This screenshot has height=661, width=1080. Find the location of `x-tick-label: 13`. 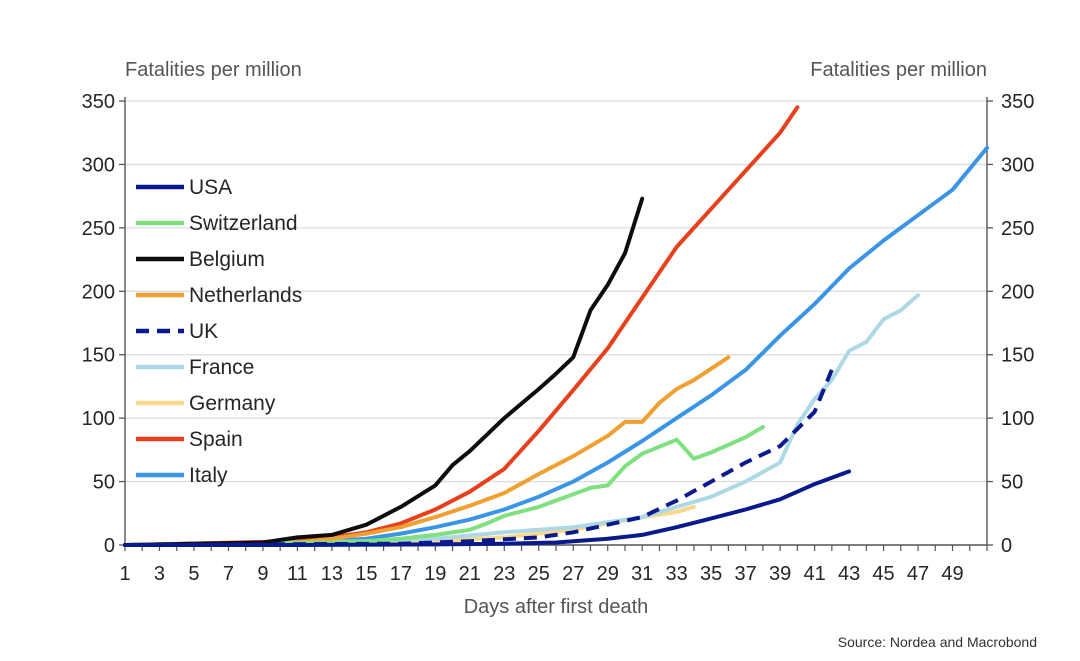

x-tick-label: 13 is located at coordinates (332, 574).